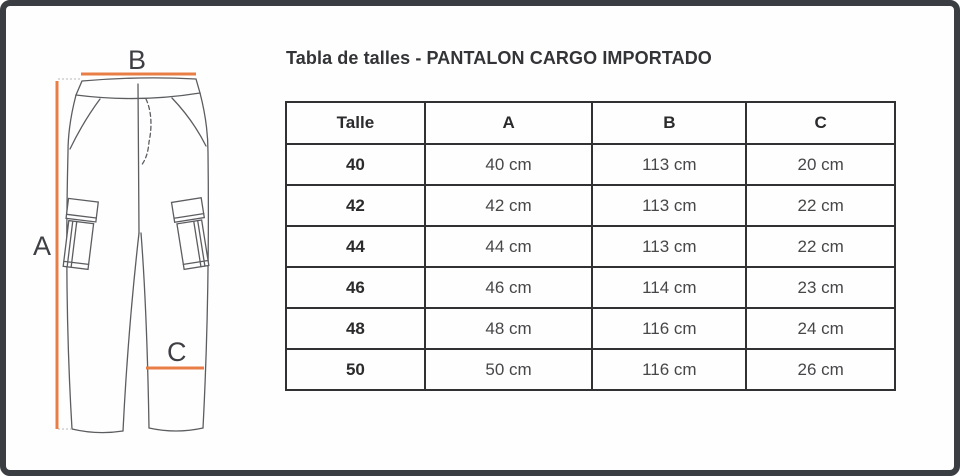  What do you see at coordinates (355, 369) in the screenshot?
I see `cell-talle: 50` at bounding box center [355, 369].